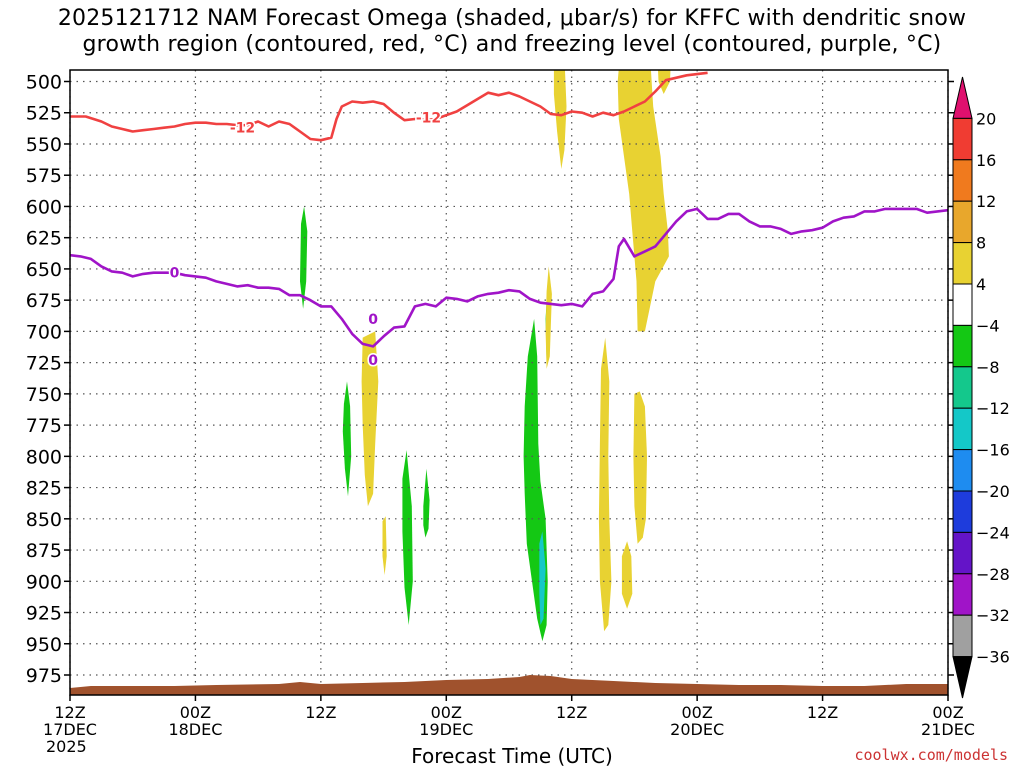 This screenshot has width=1024, height=768. What do you see at coordinates (931, 755) in the screenshot?
I see `credit-text: coolwx.com/models` at bounding box center [931, 755].